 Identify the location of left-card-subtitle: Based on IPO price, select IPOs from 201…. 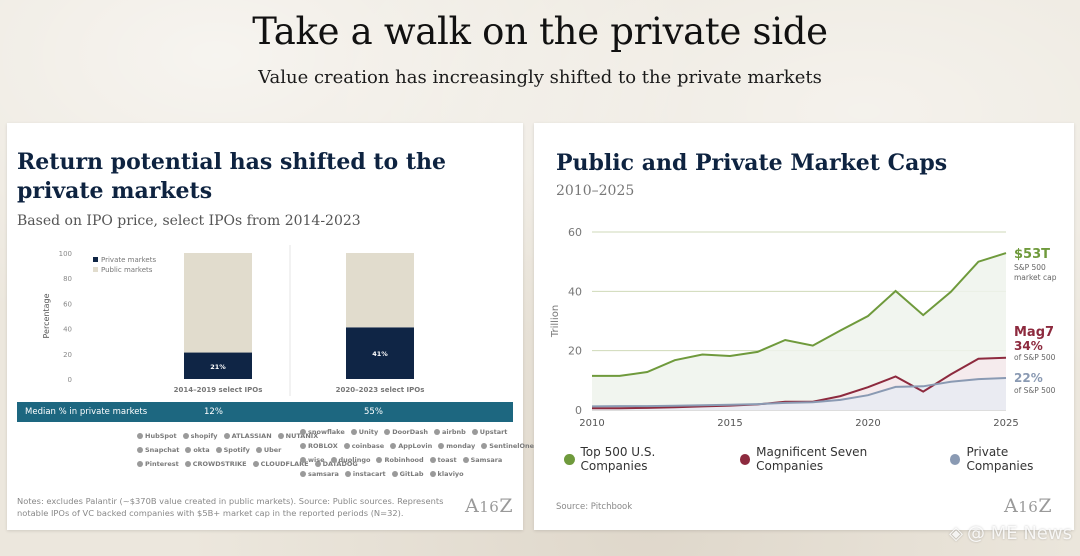
(189, 221).